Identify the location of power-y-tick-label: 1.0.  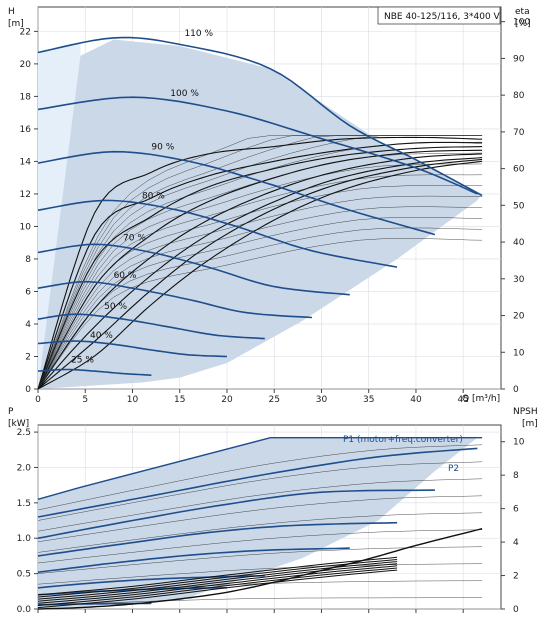
(24, 539).